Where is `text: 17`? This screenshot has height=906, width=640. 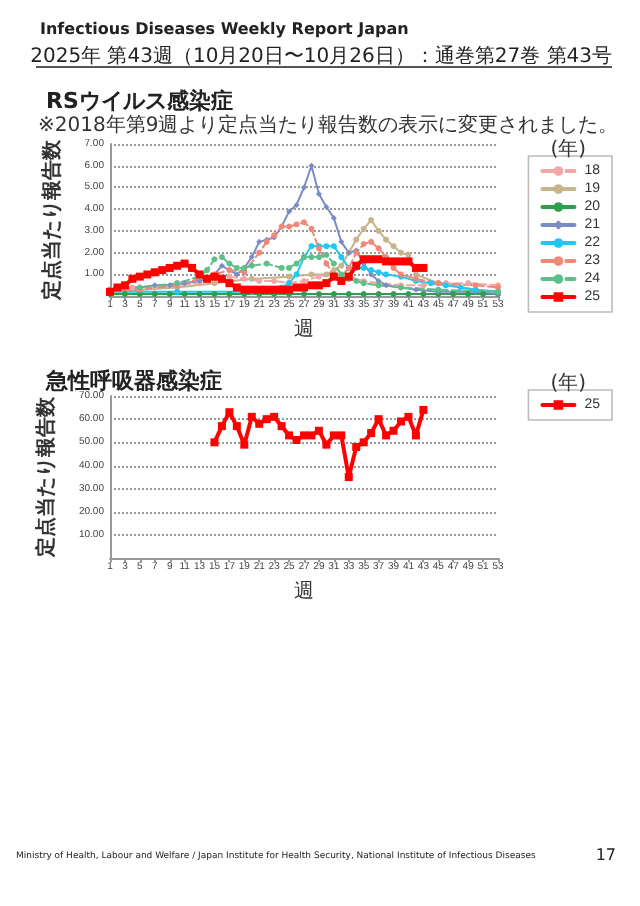
text: 17 is located at coordinates (605, 855).